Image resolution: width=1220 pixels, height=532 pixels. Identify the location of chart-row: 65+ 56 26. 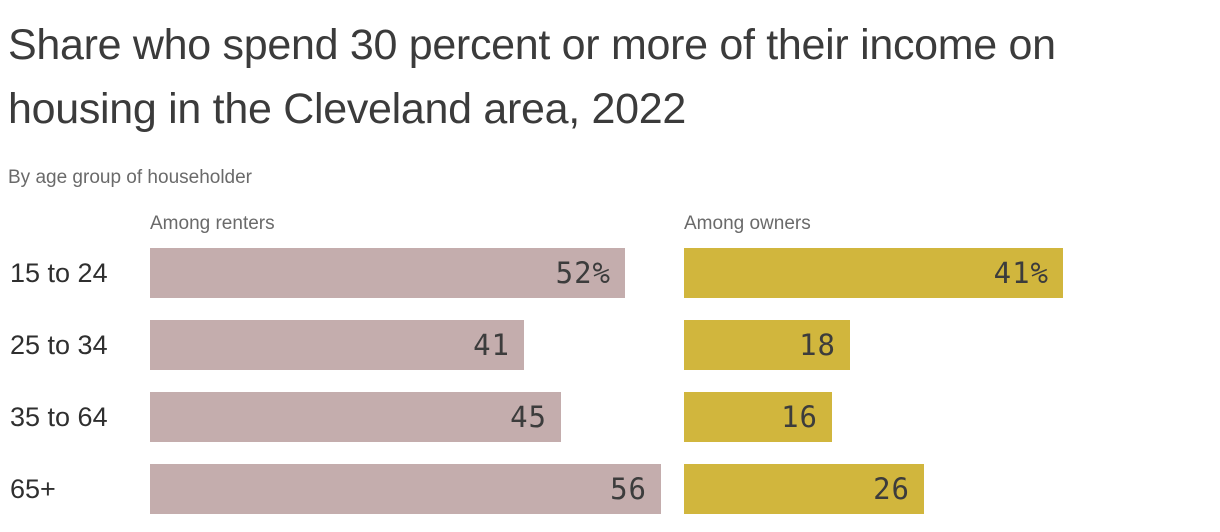
(610, 489).